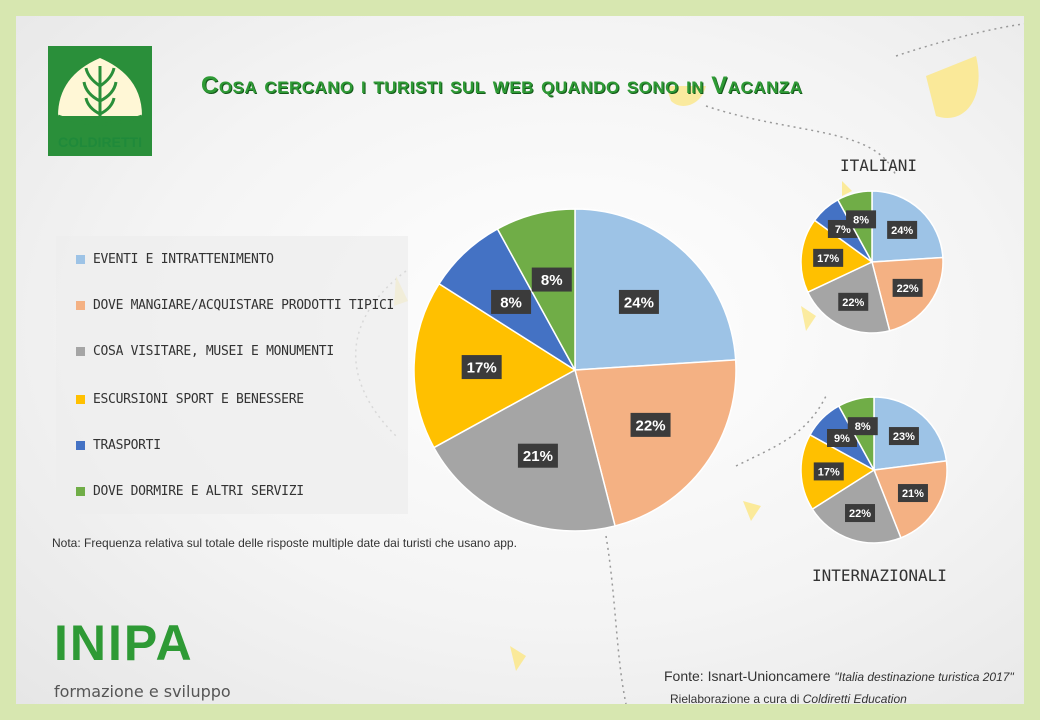 The image size is (1040, 720). I want to click on internazionali-label-bg-eventi, so click(903, 436).